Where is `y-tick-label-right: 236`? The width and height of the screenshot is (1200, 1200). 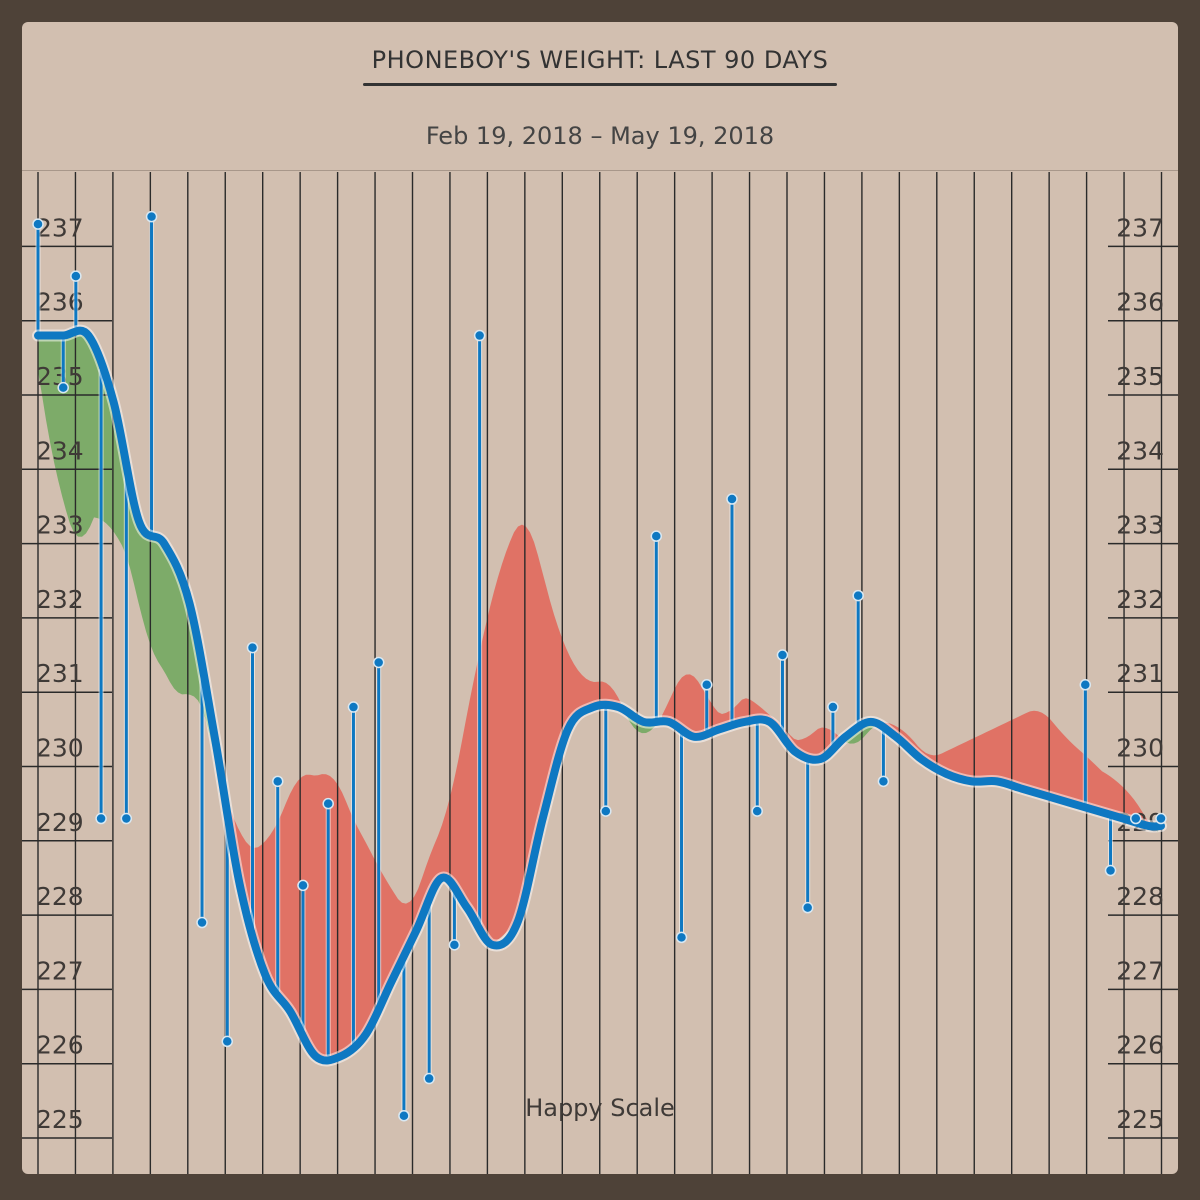
y-tick-label-right: 236 is located at coordinates (1140, 302).